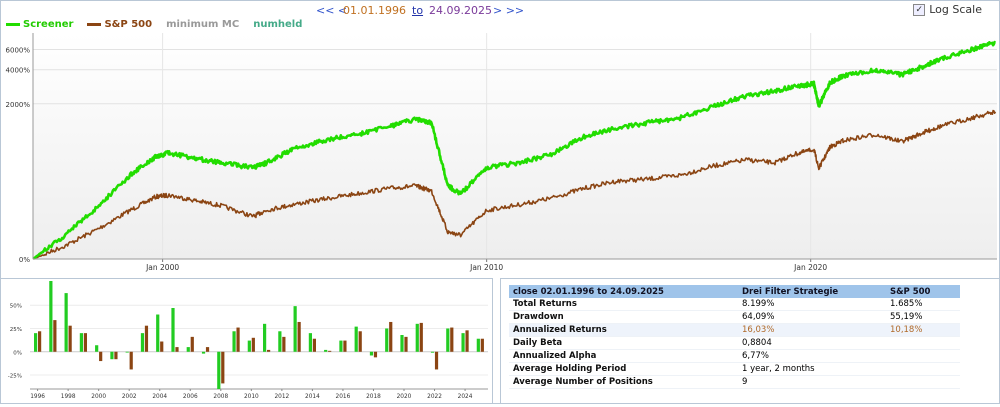  Describe the element at coordinates (142, 342) in the screenshot. I see `bar-screener-2003` at that location.